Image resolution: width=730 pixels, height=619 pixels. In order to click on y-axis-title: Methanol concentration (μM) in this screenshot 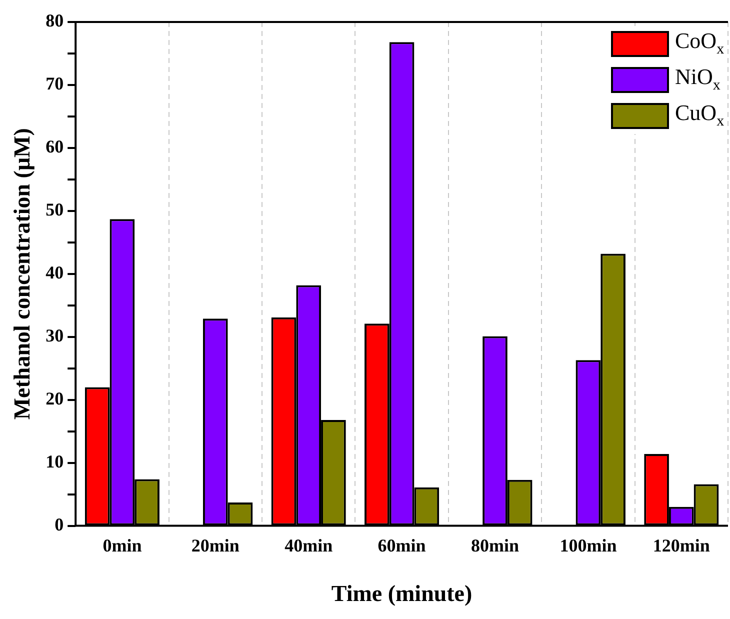, I will do `click(22, 274)`.